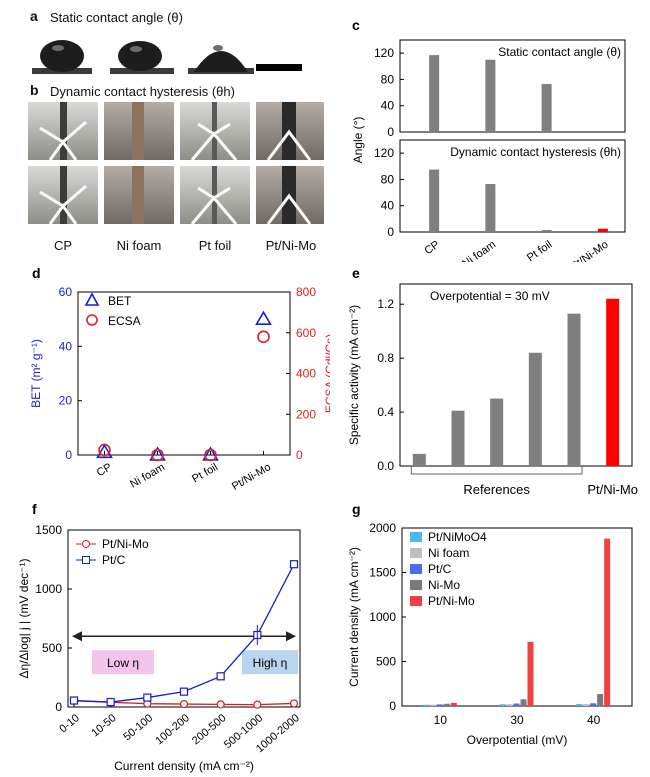 The image size is (650, 777). What do you see at coordinates (354, 617) in the screenshot?
I see `g-y-axis-label: Current density (mA cm⁻²)` at bounding box center [354, 617].